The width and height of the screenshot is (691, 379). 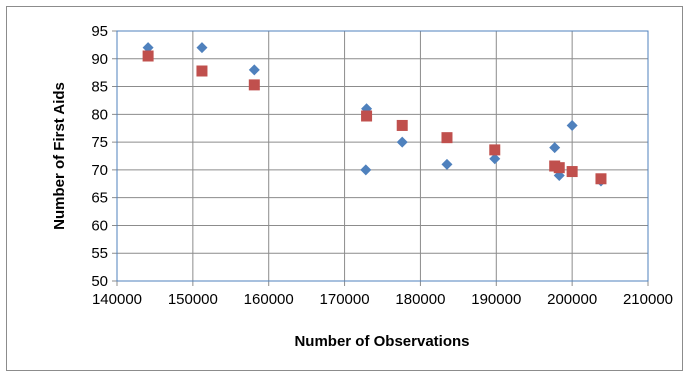 What do you see at coordinates (99, 114) in the screenshot?
I see `y-tick-label: 80` at bounding box center [99, 114].